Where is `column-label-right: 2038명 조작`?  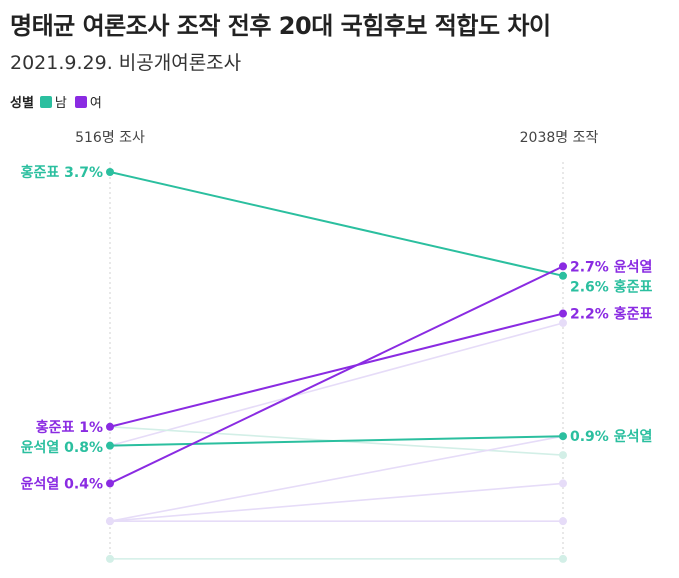 column-label-right: 2038명 조작 is located at coordinates (559, 138).